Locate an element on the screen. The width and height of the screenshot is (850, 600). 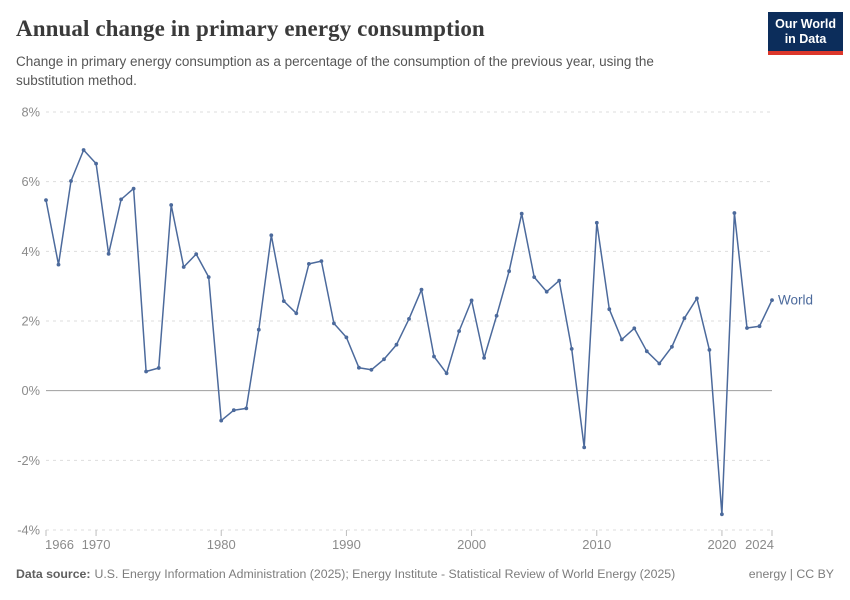
y-axis-label: 8% is located at coordinates (31, 112).